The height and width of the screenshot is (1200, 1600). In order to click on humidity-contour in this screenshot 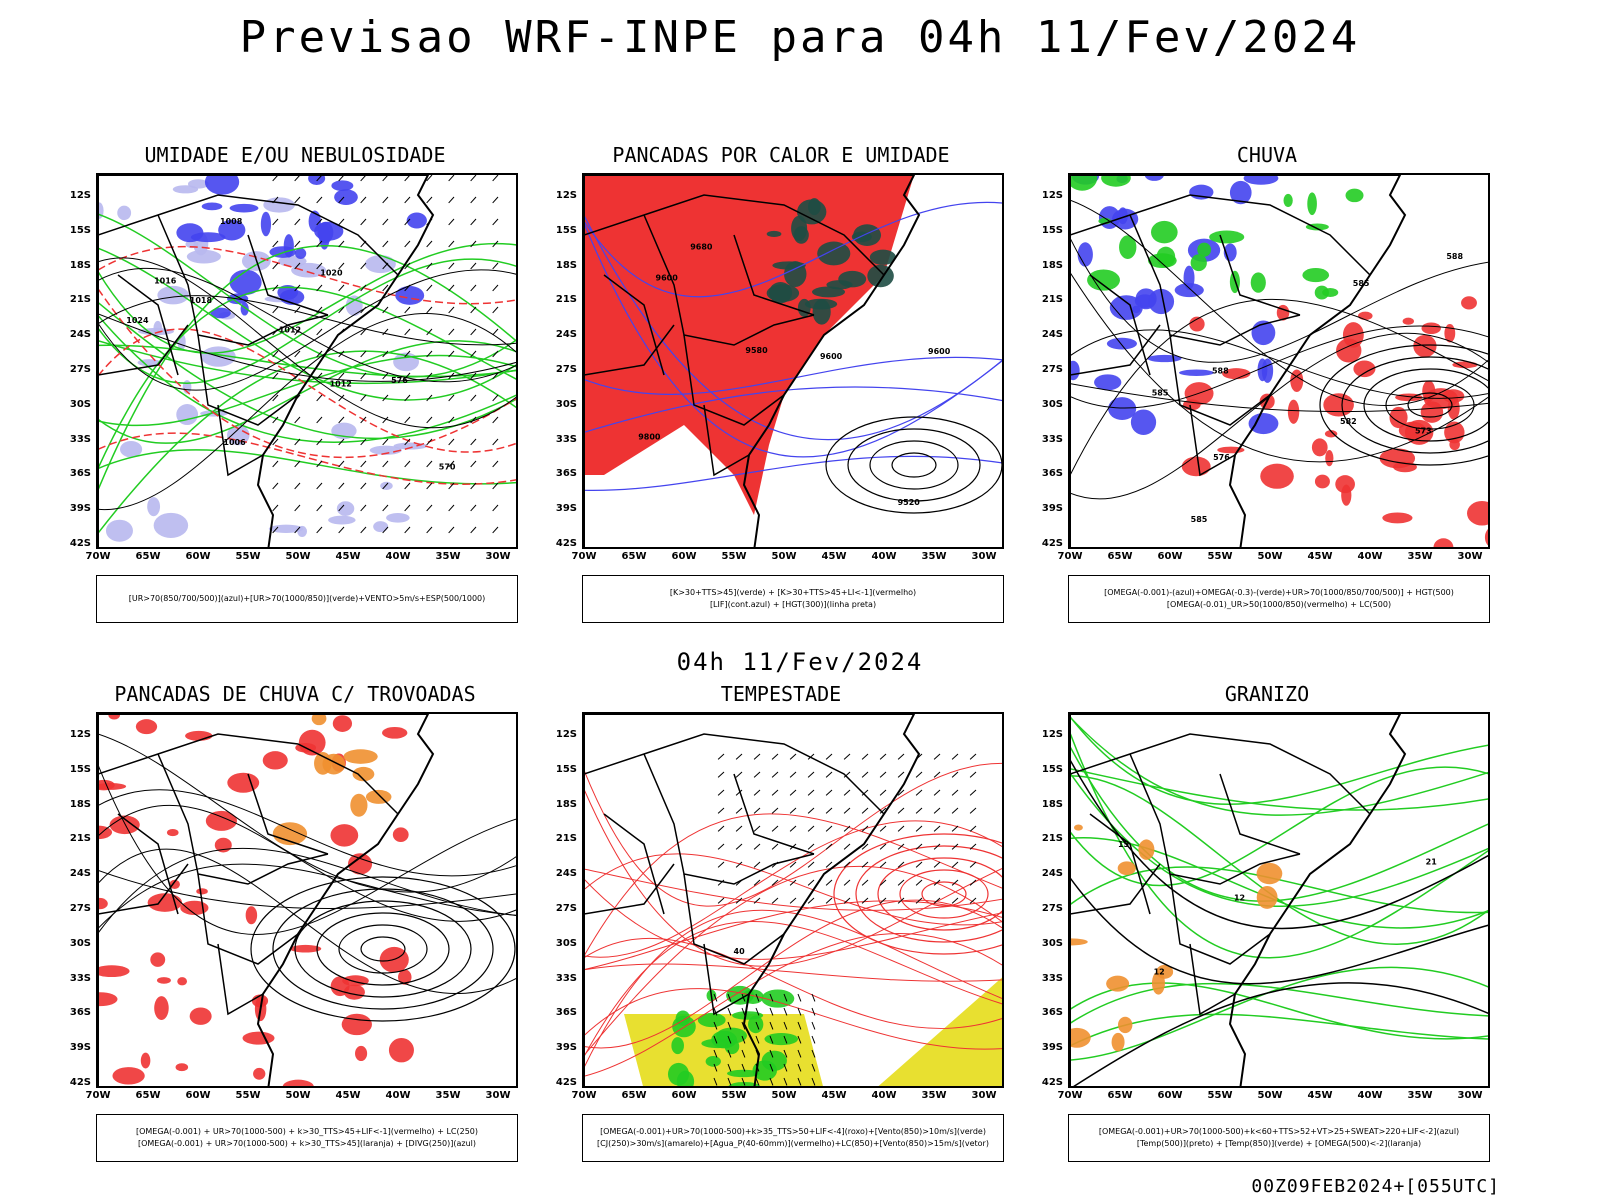, I will do `click(307, 379)`.